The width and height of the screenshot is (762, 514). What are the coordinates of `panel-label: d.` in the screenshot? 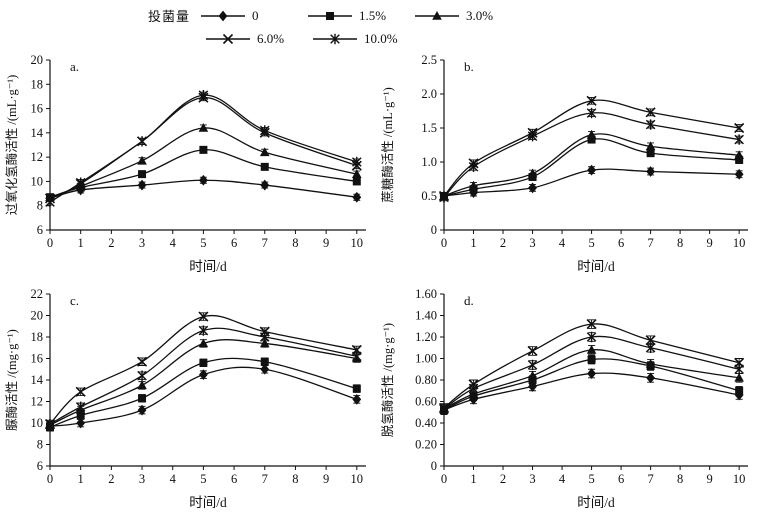 It's located at (469, 300).